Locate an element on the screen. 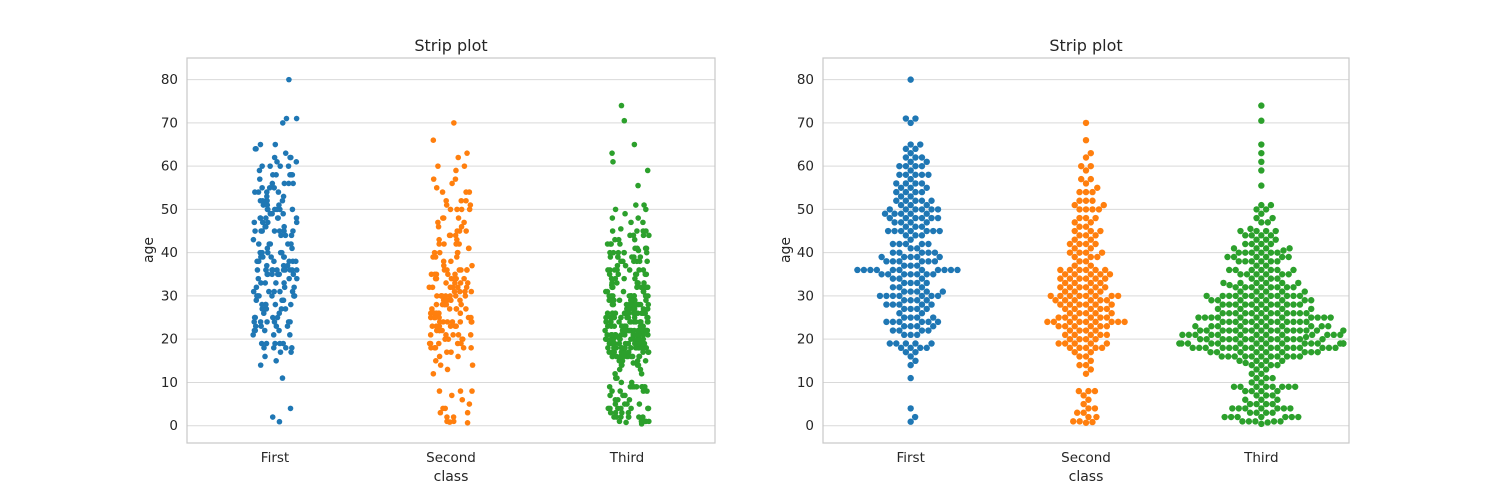 The image size is (1500, 500). left-chart-title: Strip plot is located at coordinates (451, 45).